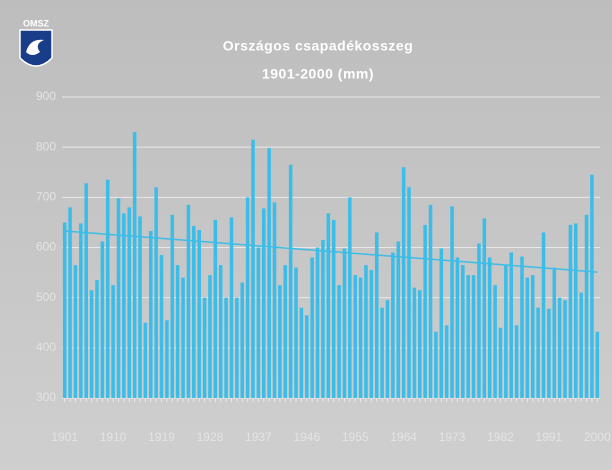 Image resolution: width=612 pixels, height=470 pixels. Describe the element at coordinates (318, 46) in the screenshot. I see `chart-title: Országos csapadékosszeg` at that location.